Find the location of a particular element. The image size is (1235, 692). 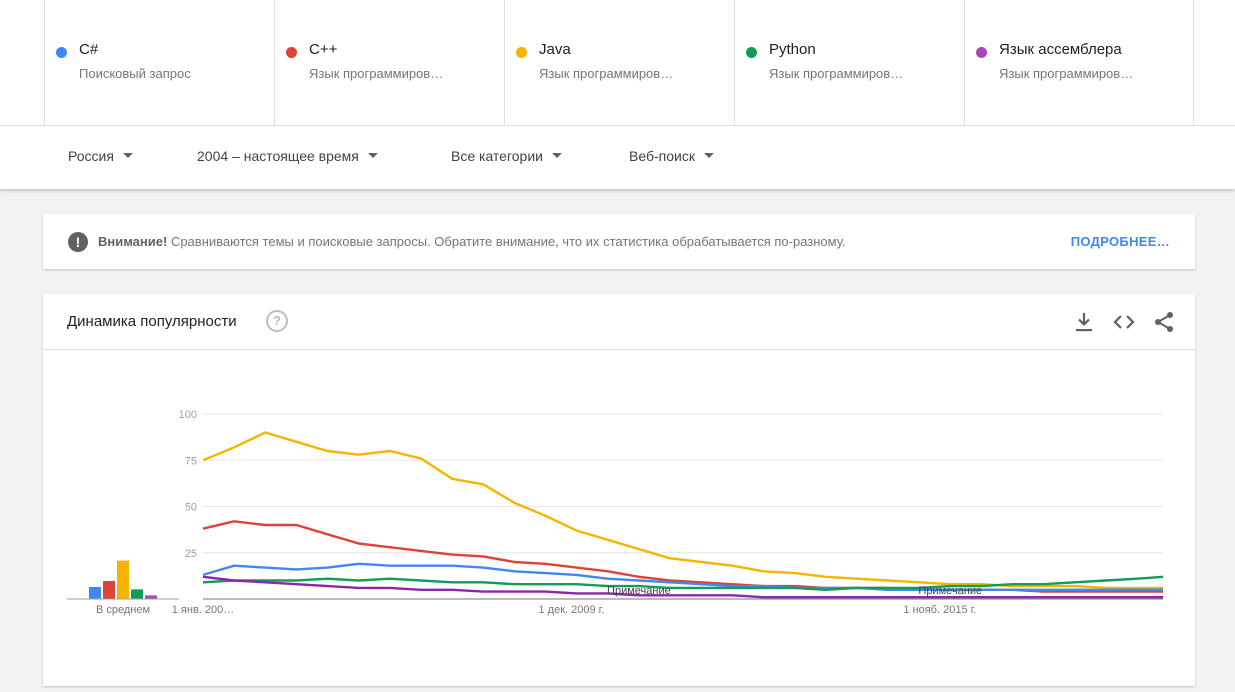

average-label: В среднем is located at coordinates (123, 610).